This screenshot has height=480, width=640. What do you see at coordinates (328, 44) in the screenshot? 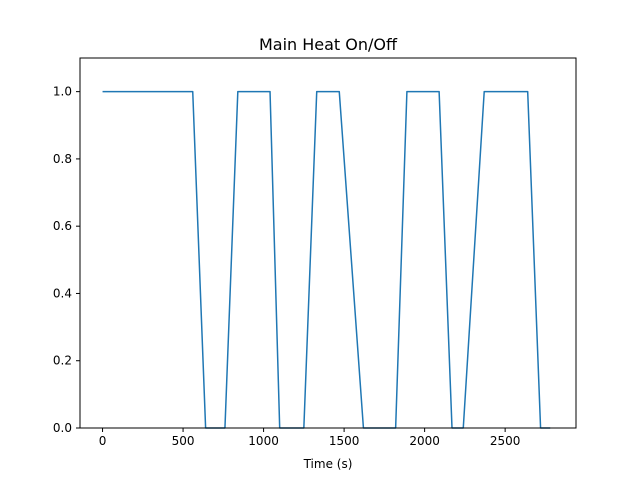
I see `chart-title: Main Heat On/Off` at bounding box center [328, 44].